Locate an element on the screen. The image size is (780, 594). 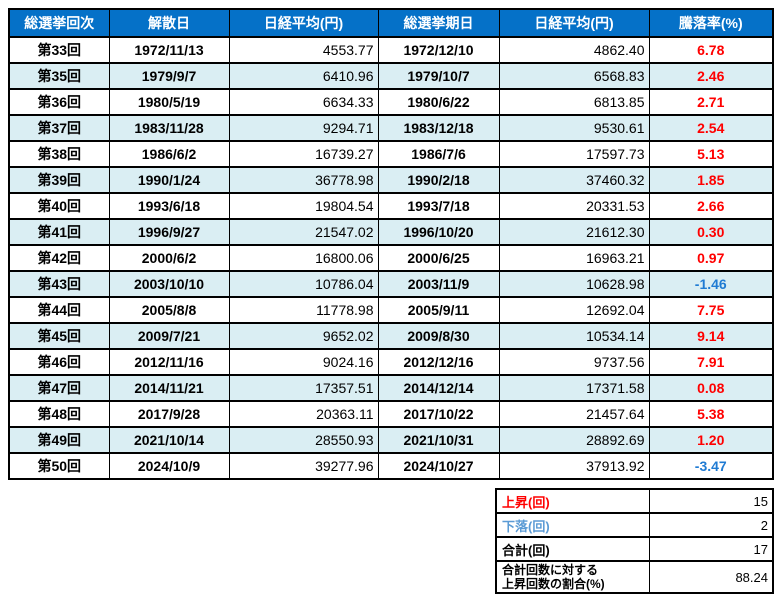
nikkei-election-cell: 37913.92 is located at coordinates (574, 466).